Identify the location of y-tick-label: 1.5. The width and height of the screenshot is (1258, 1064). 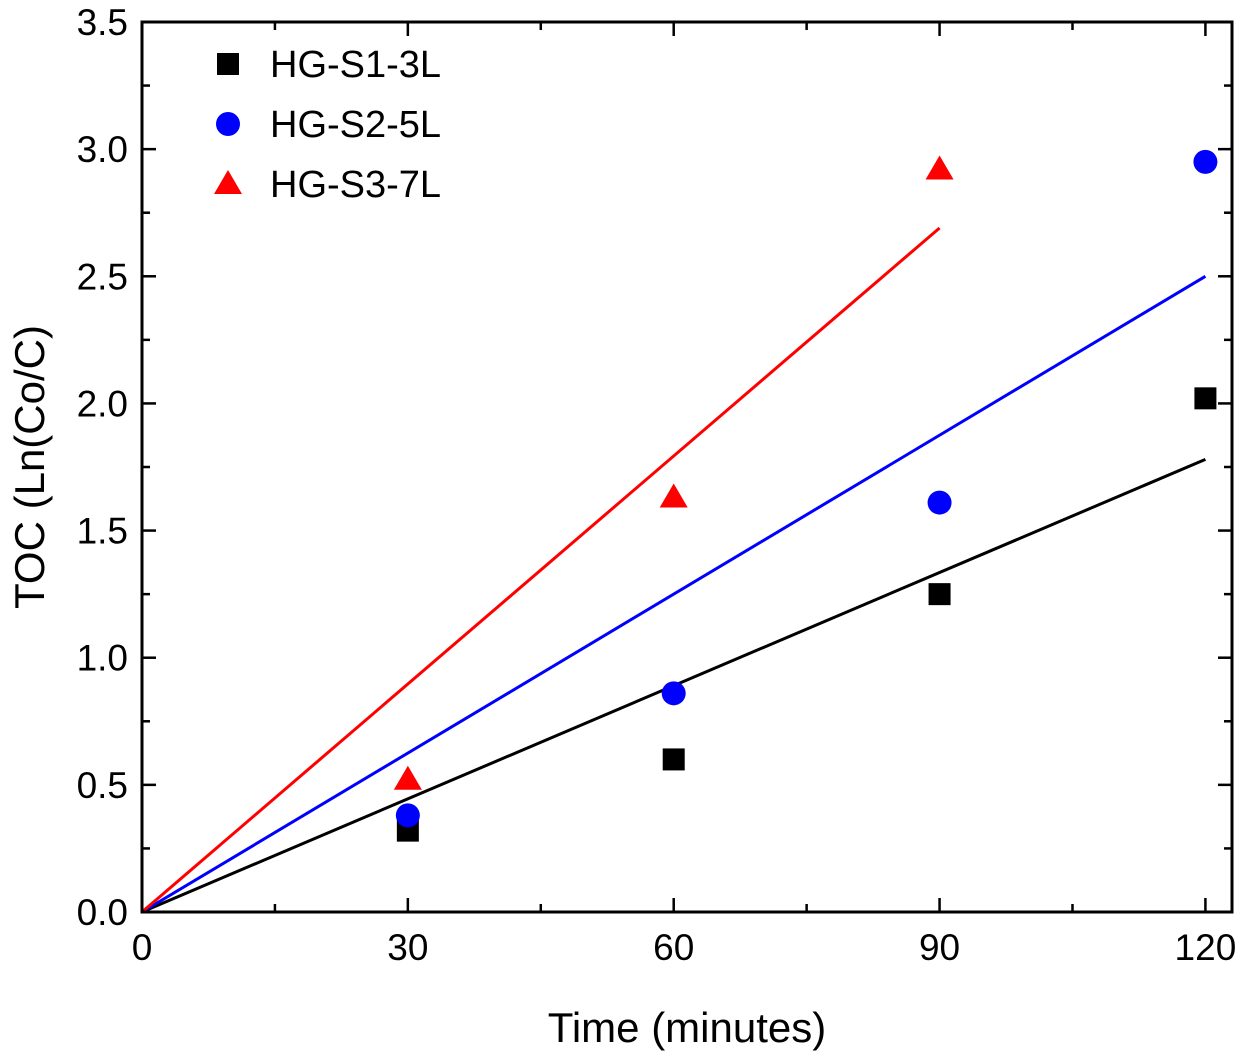
(102, 531).